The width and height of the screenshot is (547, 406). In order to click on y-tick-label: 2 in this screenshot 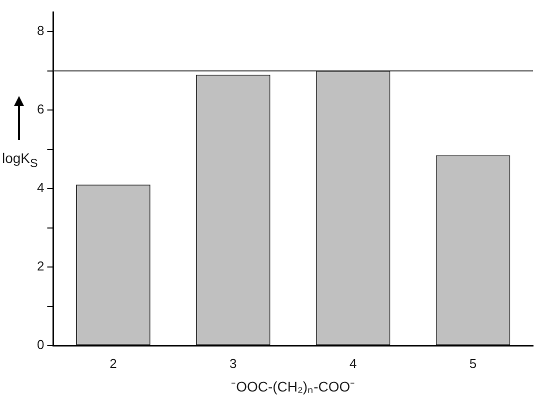, I will do `click(40, 266)`.